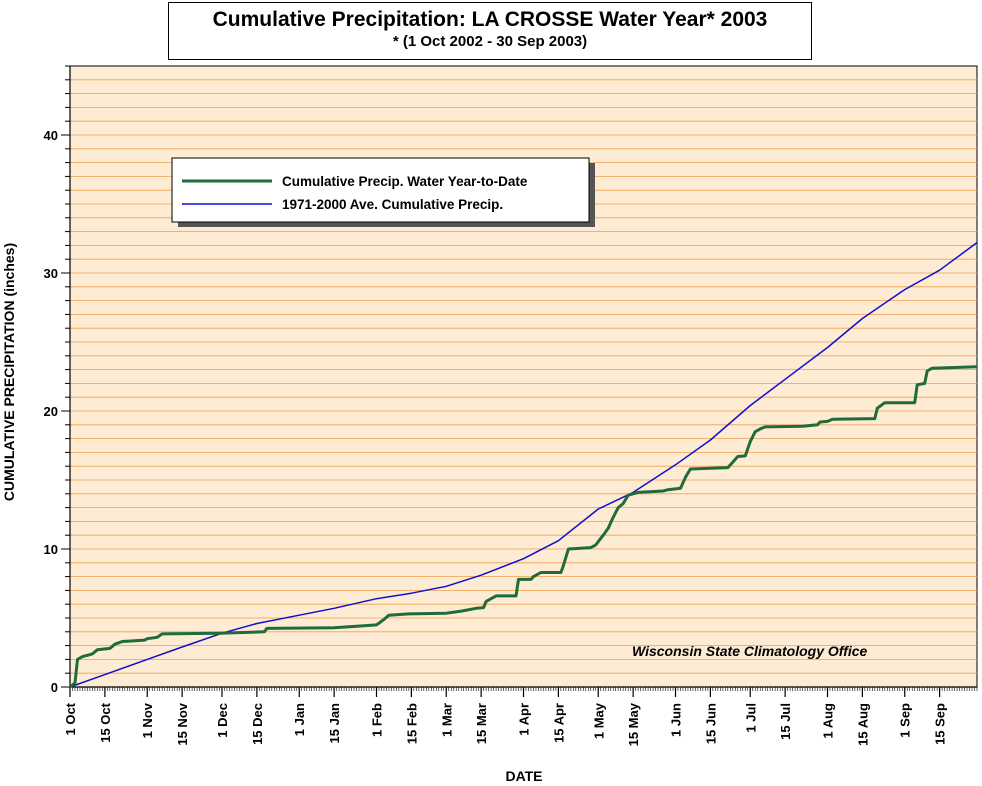 This screenshot has height=786, width=982. Describe the element at coordinates (446, 720) in the screenshot. I see `x-tick-label: 1 Mar` at that location.